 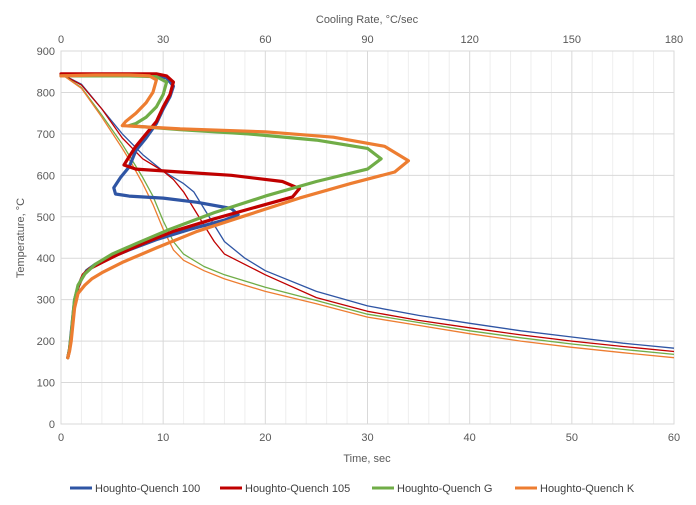 What do you see at coordinates (46, 93) in the screenshot?
I see `y-tick-label: 800` at bounding box center [46, 93].